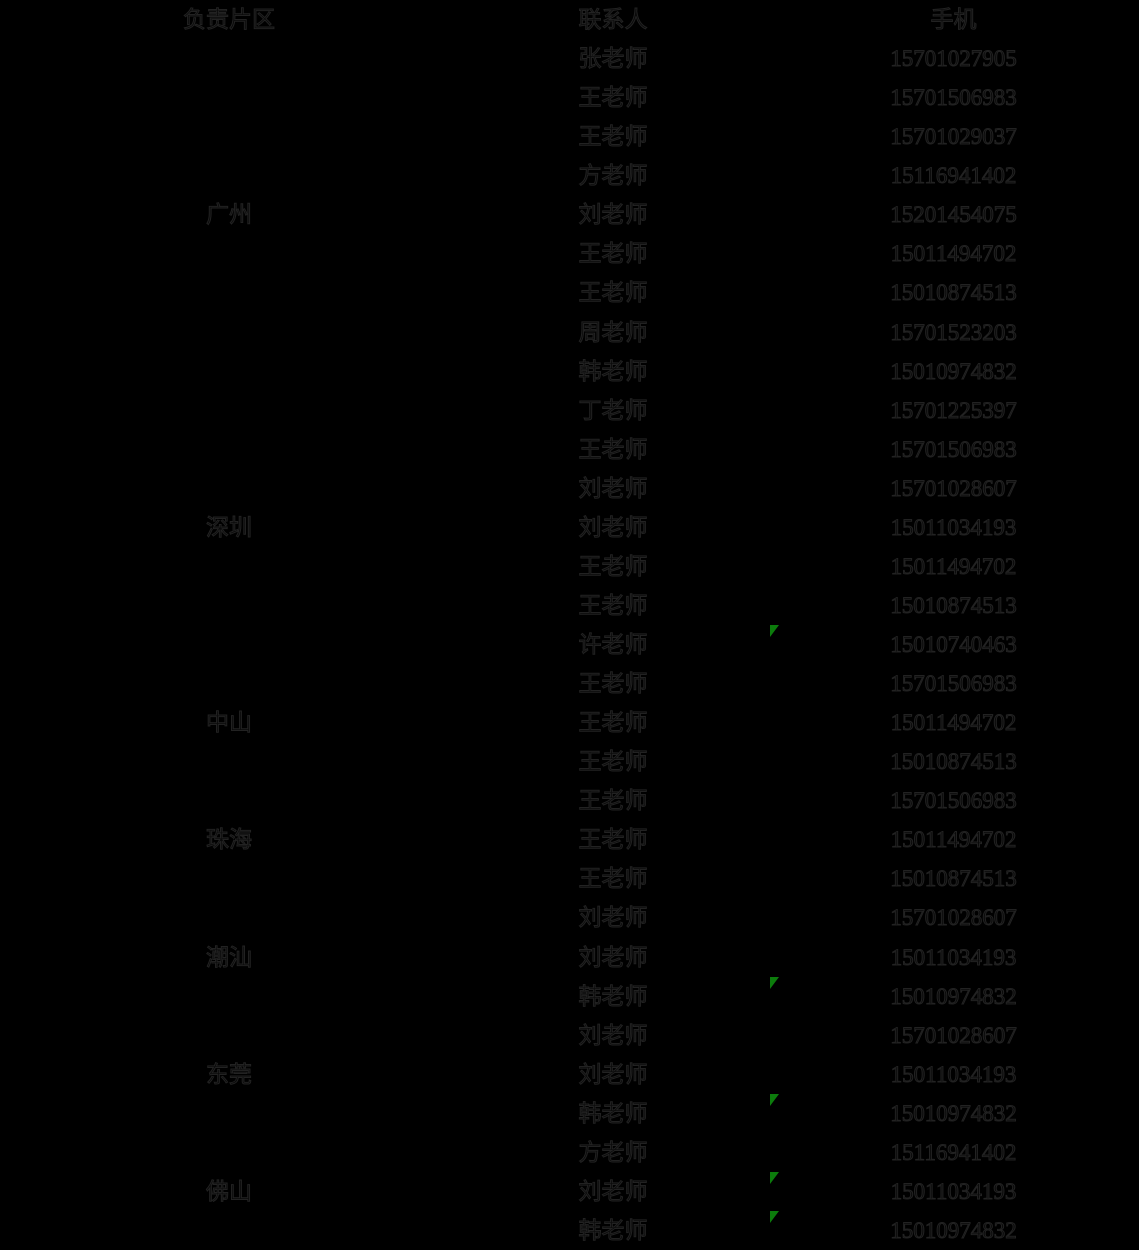 The height and width of the screenshot is (1250, 1139). What do you see at coordinates (229, 1191) in the screenshot?
I see `region-cell: 佛山` at bounding box center [229, 1191].